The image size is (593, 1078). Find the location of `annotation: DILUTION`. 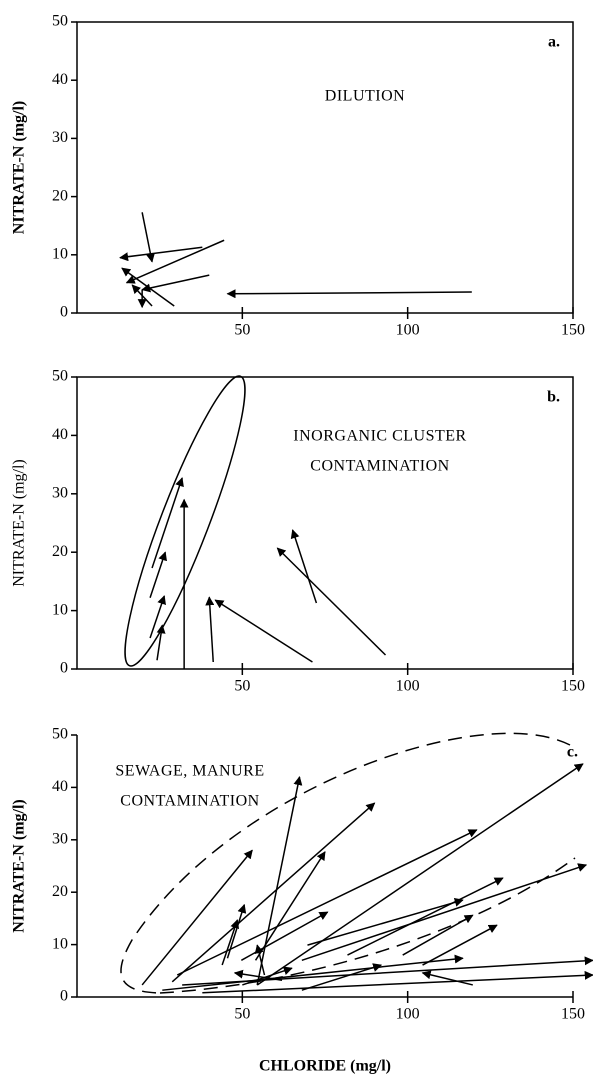

annotation: DILUTION is located at coordinates (365, 96).